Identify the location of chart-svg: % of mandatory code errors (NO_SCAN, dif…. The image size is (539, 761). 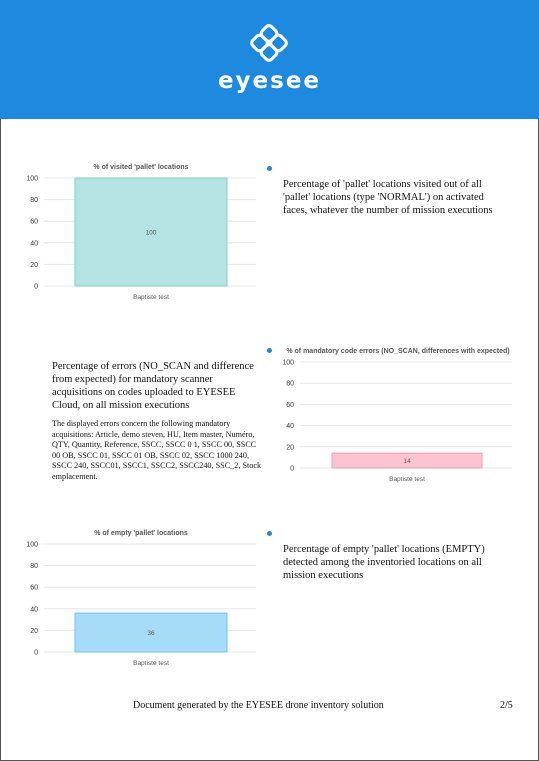
(397, 415).